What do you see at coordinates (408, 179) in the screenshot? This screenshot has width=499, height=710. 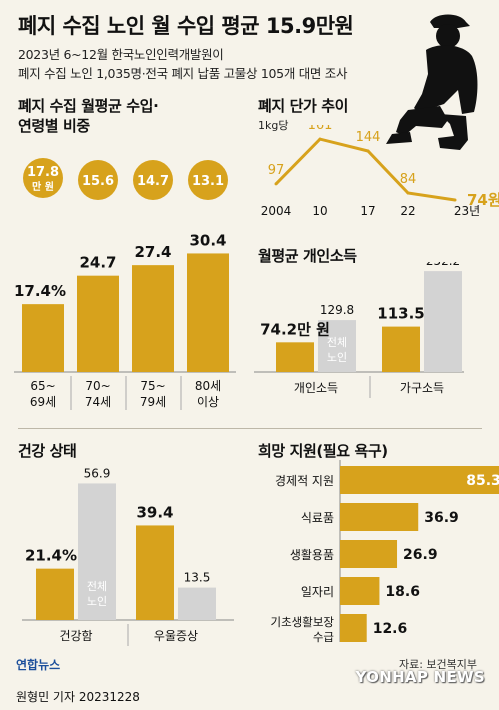 I see `price-value-label: 84` at bounding box center [408, 179].